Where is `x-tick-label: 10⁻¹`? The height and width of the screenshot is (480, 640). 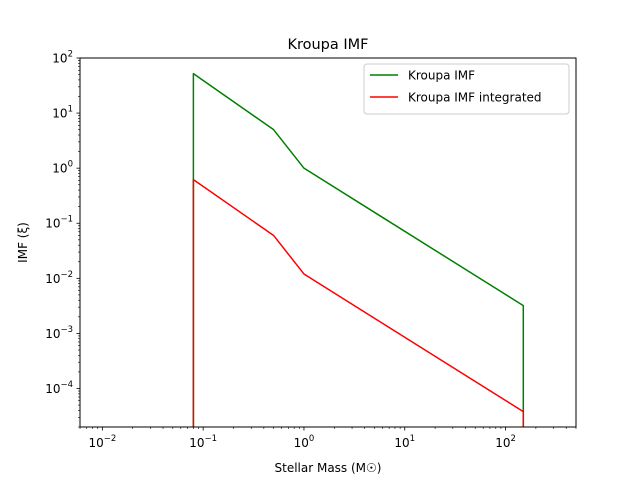
x-tick-label: 10⁻¹ is located at coordinates (203, 442).